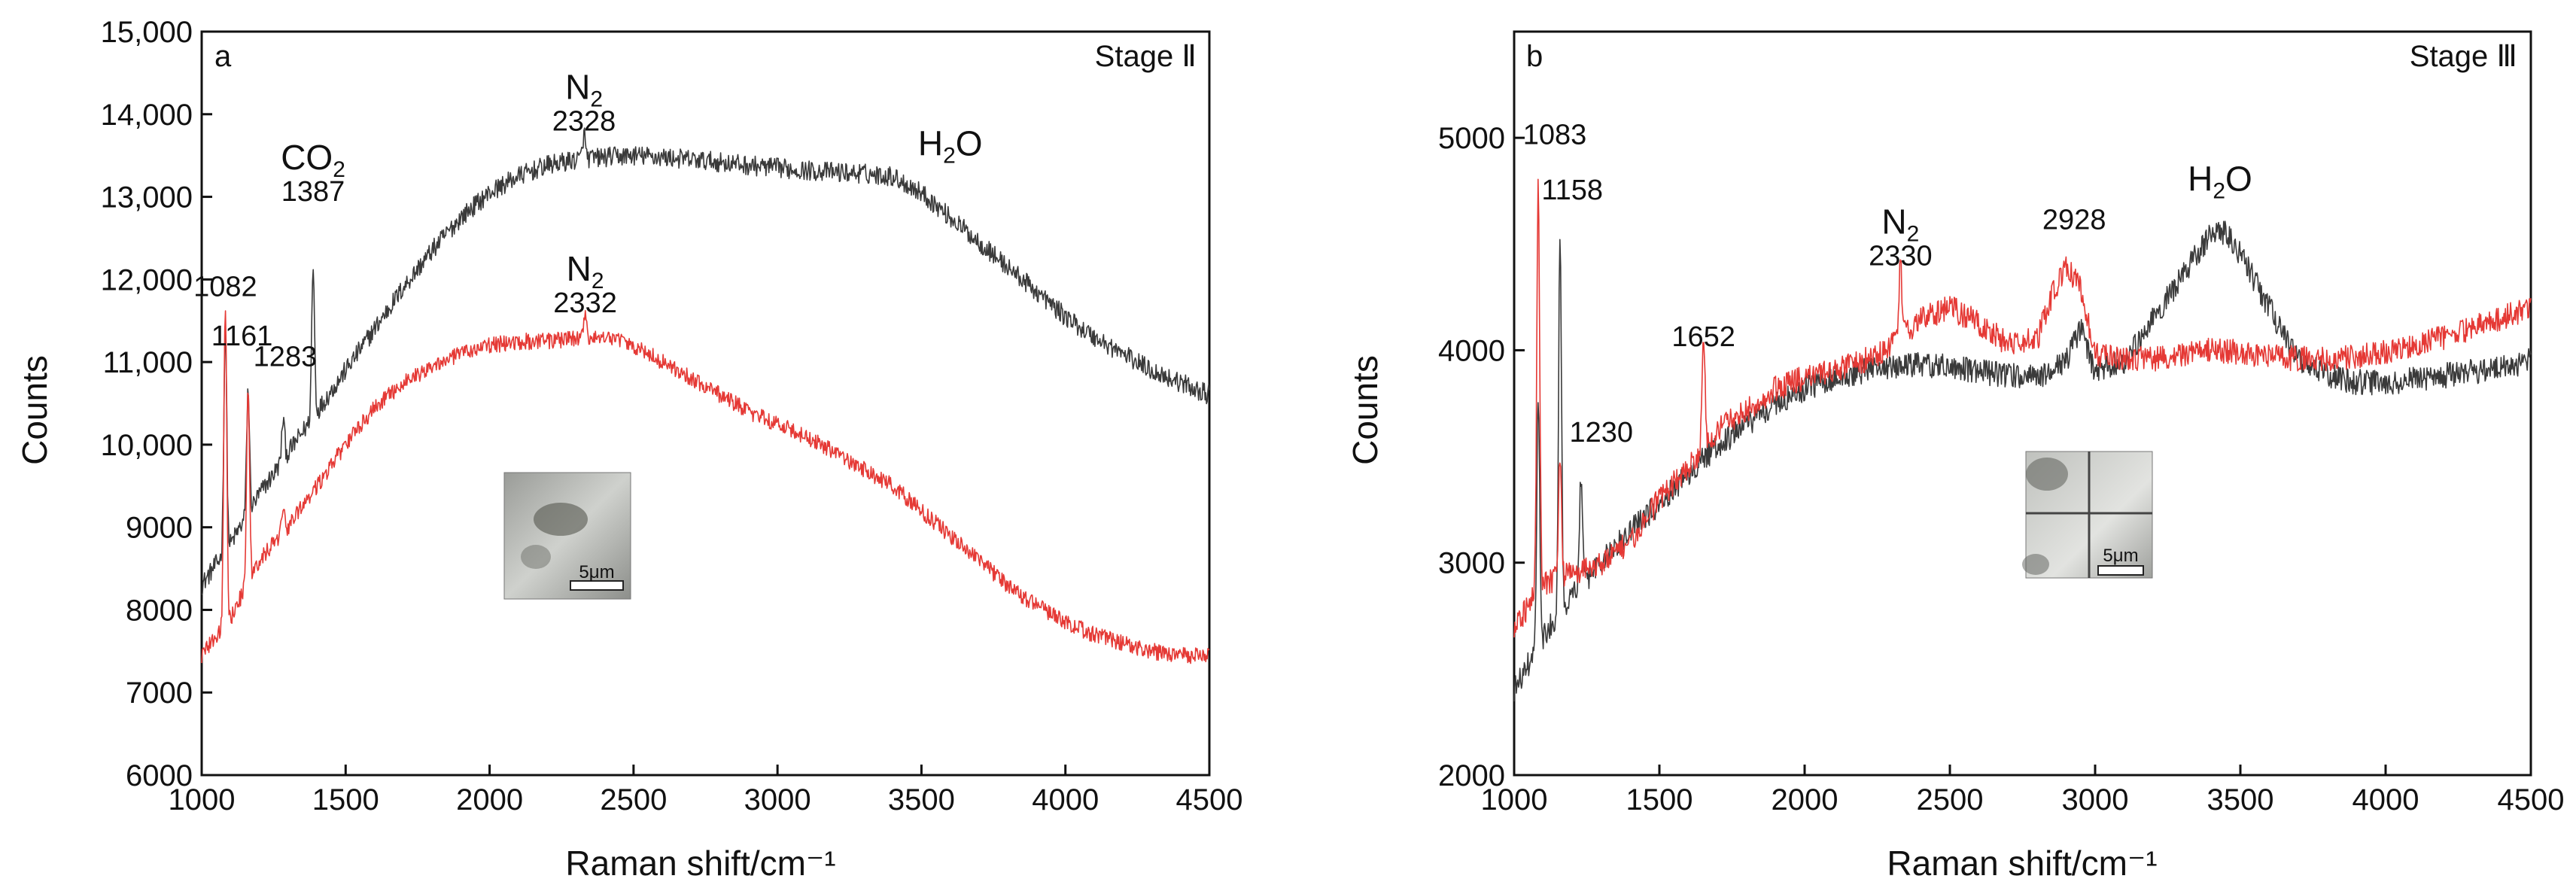 The width and height of the screenshot is (2576, 894). Describe the element at coordinates (147, 445) in the screenshot. I see `y-tick-label: 10,000` at that location.